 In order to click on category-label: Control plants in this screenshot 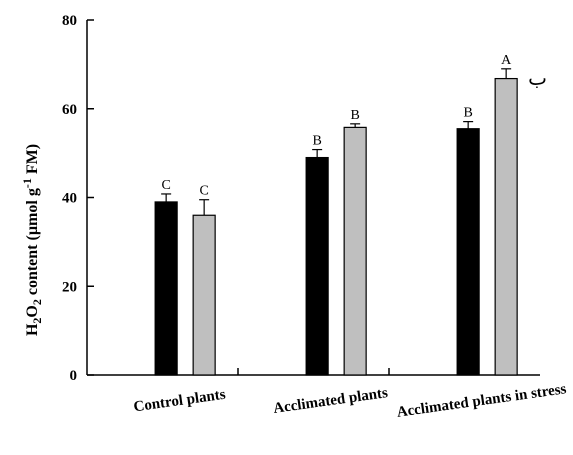, I will do `click(180, 401)`.